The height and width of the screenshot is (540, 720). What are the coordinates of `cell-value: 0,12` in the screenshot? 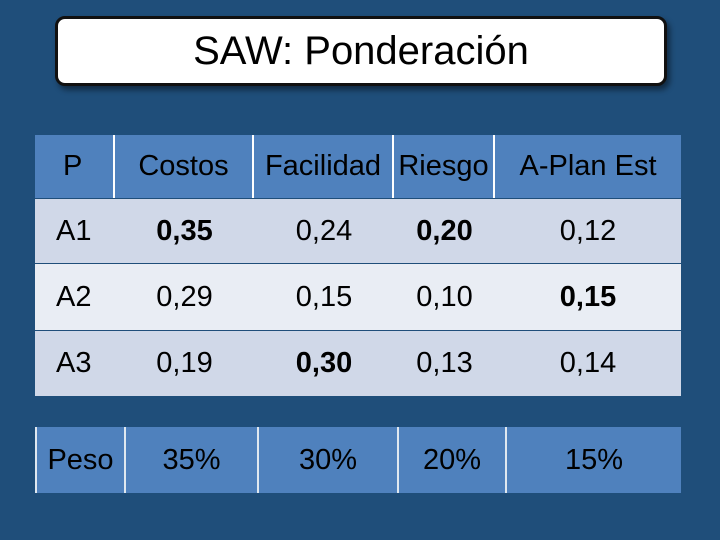 It's located at (588, 230).